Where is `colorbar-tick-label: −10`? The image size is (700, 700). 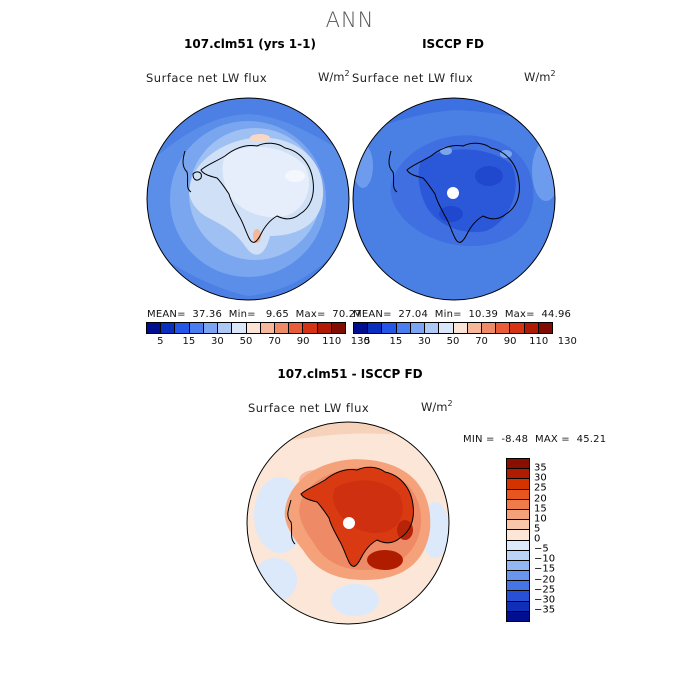 colorbar-tick-label: −10 is located at coordinates (545, 559).